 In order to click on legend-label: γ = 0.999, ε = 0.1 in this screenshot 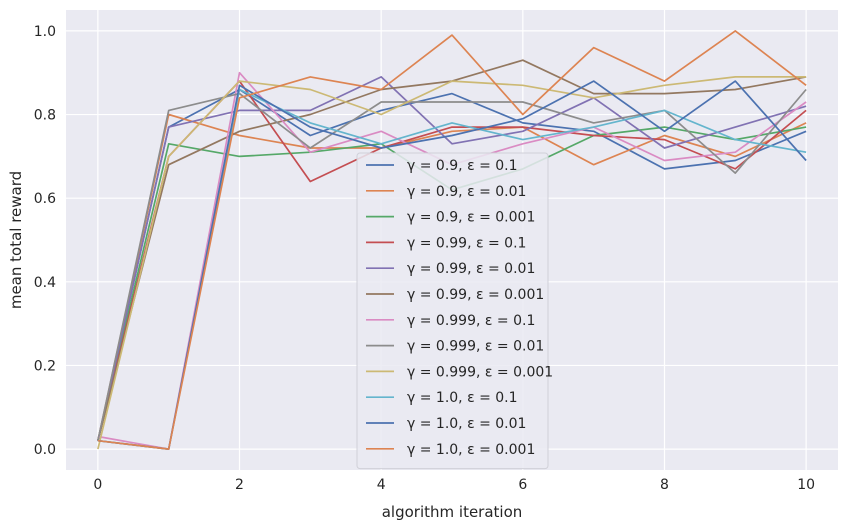, I will do `click(471, 321)`.